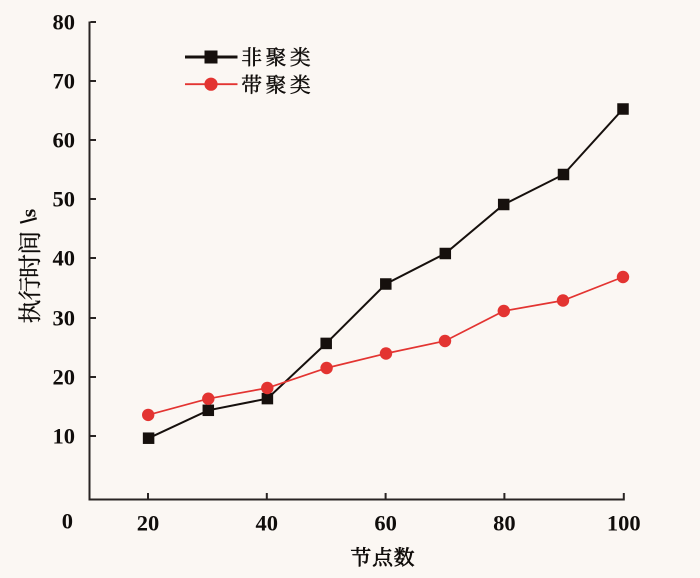 Image resolution: width=700 pixels, height=578 pixels. I want to click on svg-text: 50, so click(64, 199).